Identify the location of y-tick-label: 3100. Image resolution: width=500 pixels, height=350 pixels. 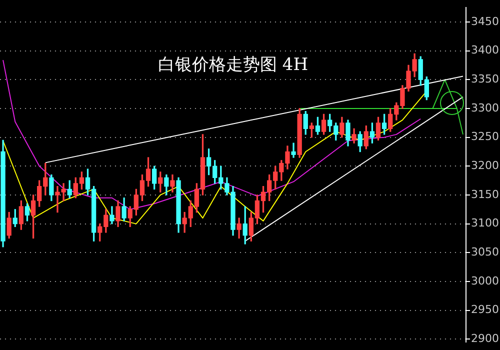
(485, 223).